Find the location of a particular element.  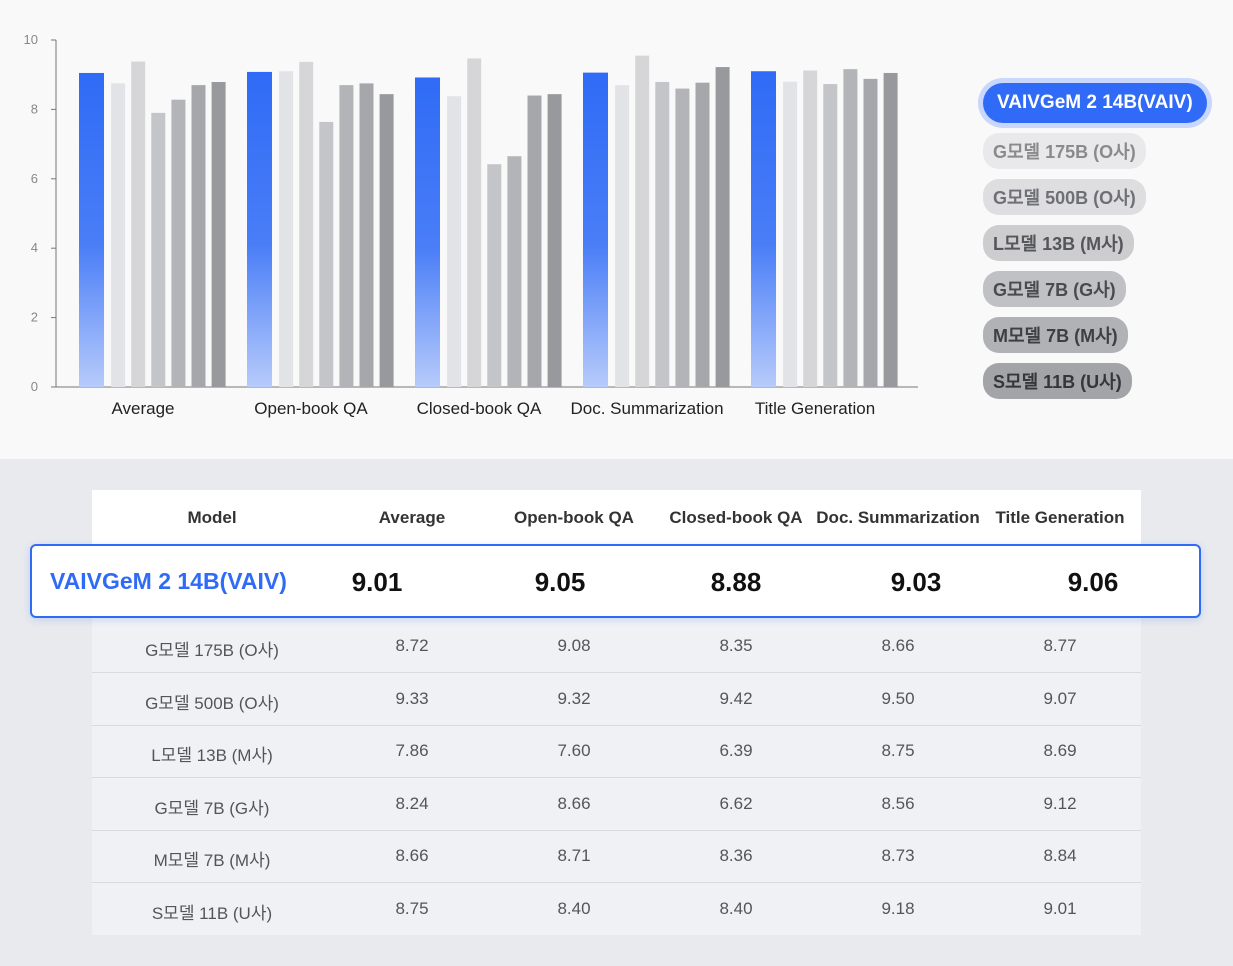

row-score: 8.36 is located at coordinates (736, 855).